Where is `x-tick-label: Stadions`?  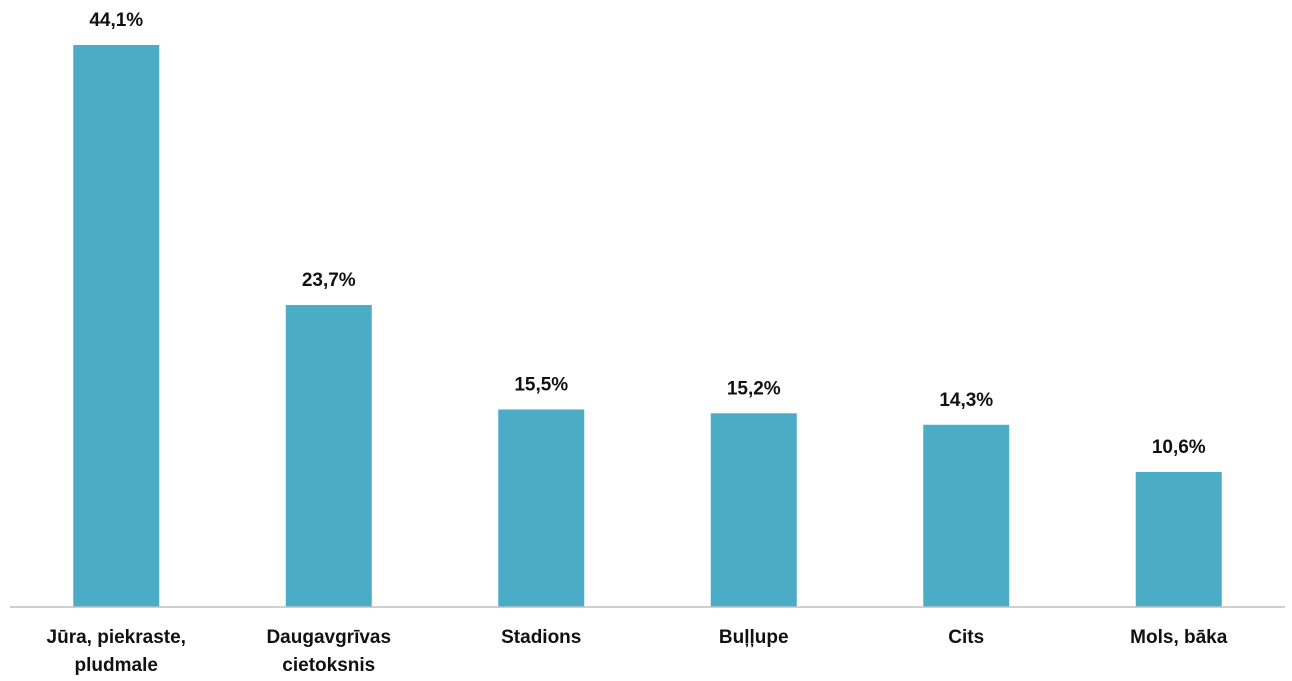 x-tick-label: Stadions is located at coordinates (541, 637).